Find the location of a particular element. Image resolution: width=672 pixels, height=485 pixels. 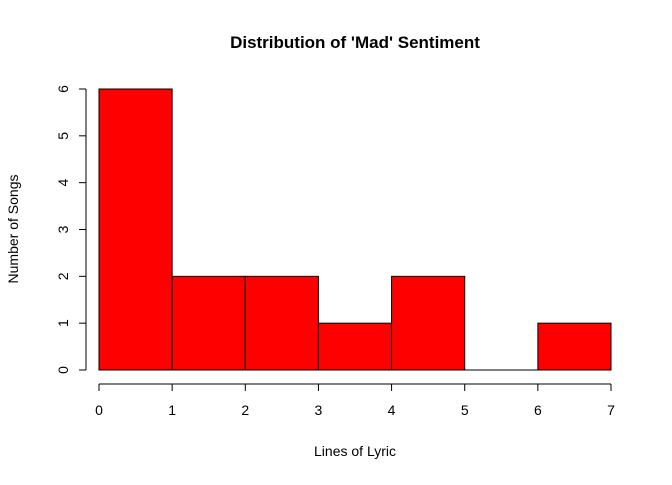

x-tick-label: 7 is located at coordinates (611, 410).